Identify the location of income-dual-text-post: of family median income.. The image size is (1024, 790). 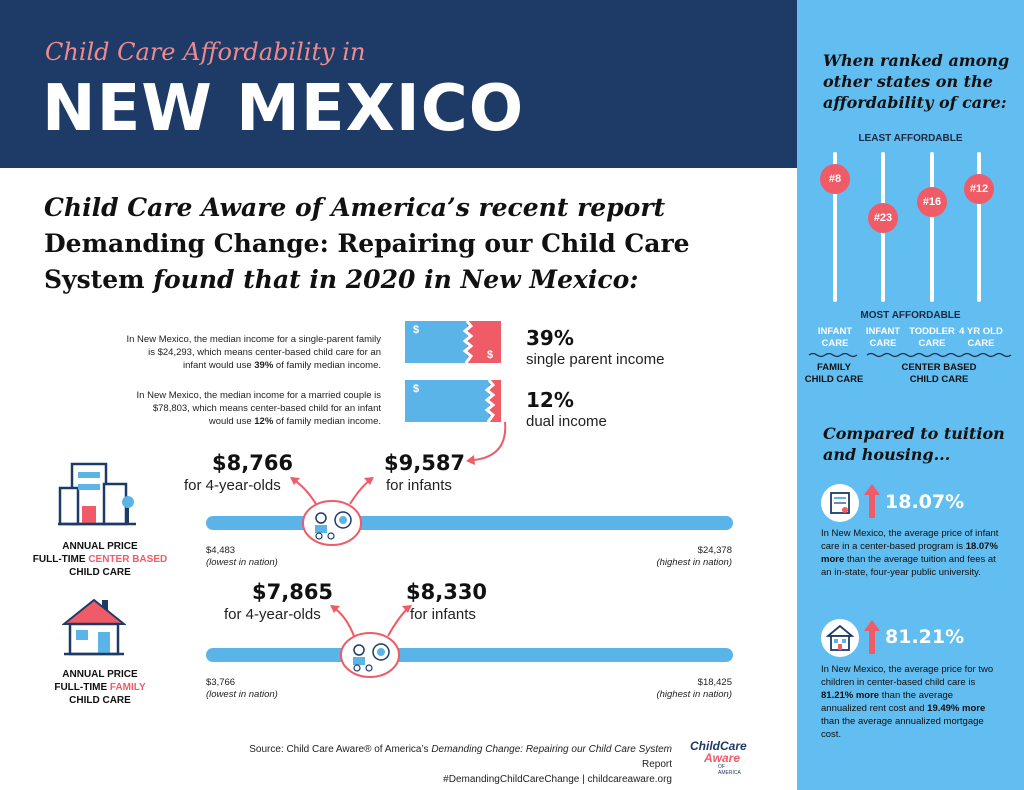
(327, 421).